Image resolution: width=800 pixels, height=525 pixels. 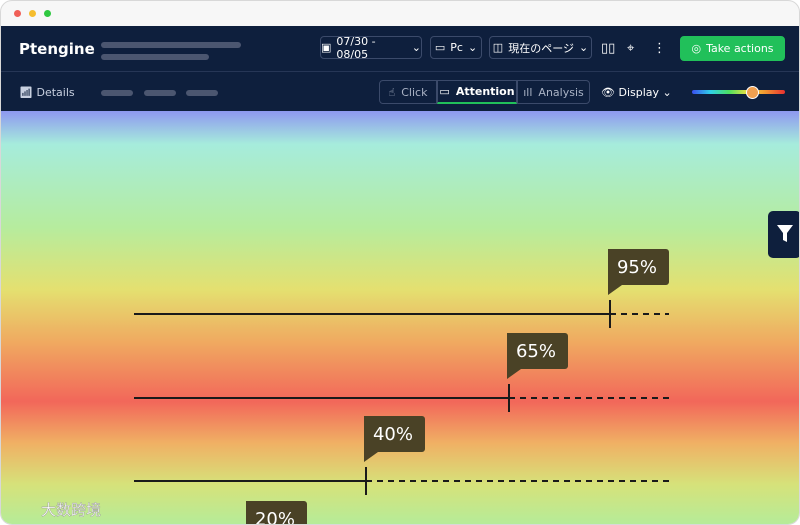 I want to click on slider-thumb, so click(x=752, y=92).